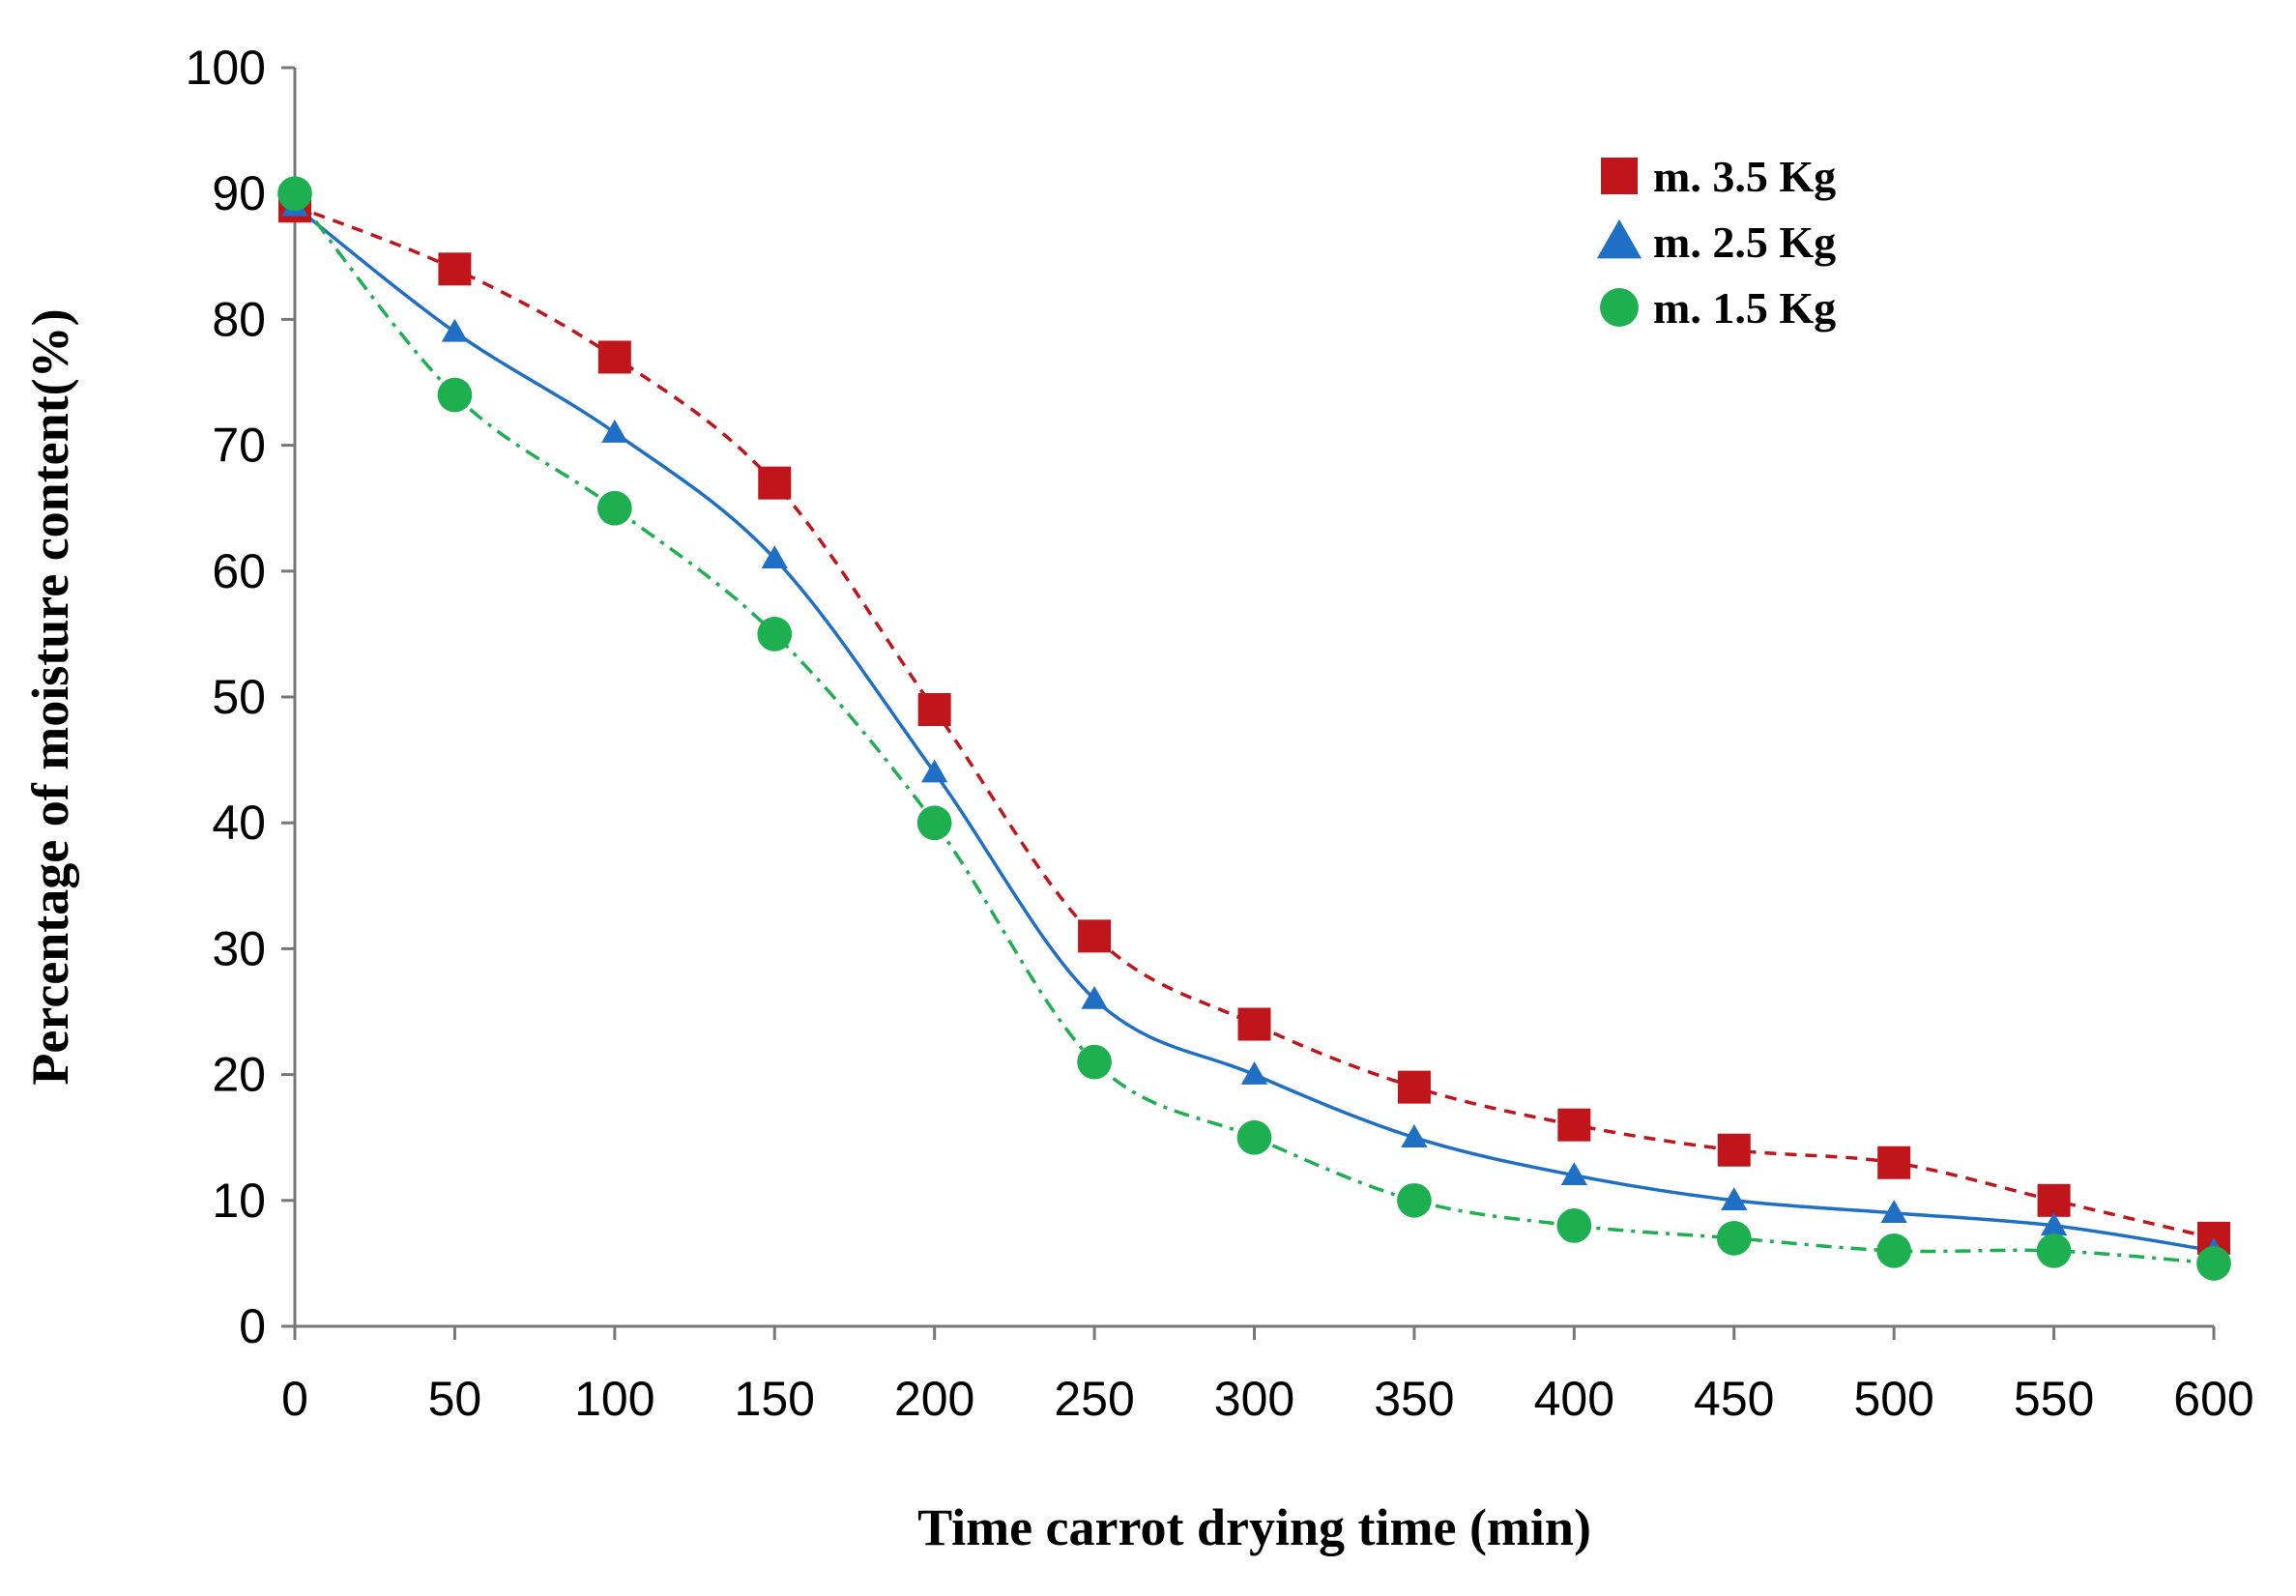 The height and width of the screenshot is (1596, 2296). What do you see at coordinates (252, 1326) in the screenshot?
I see `y-tick-label: 0` at bounding box center [252, 1326].